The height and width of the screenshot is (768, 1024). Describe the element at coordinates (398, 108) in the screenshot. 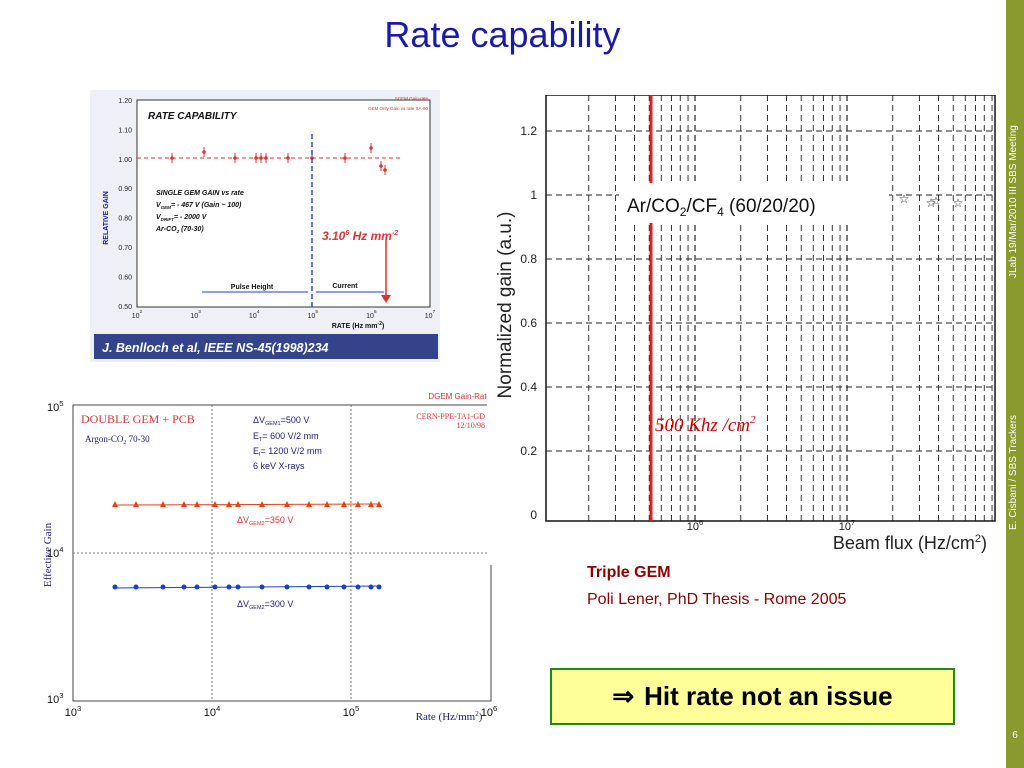

I see `legend-line-2: GEM Only Gain vs rate XA-90` at that location.